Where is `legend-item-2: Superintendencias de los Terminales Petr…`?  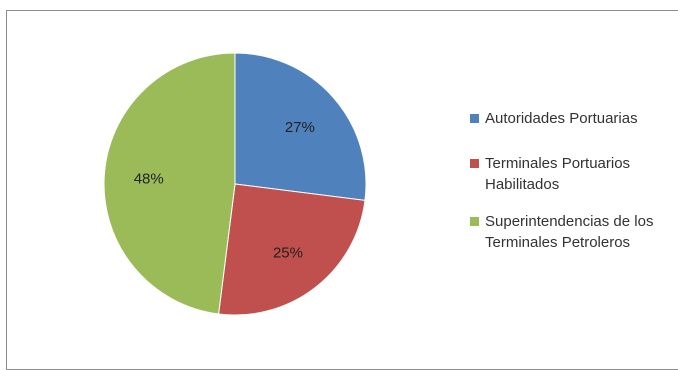 legend-item-2: Superintendencias de los Terminales Petr… is located at coordinates (572, 232).